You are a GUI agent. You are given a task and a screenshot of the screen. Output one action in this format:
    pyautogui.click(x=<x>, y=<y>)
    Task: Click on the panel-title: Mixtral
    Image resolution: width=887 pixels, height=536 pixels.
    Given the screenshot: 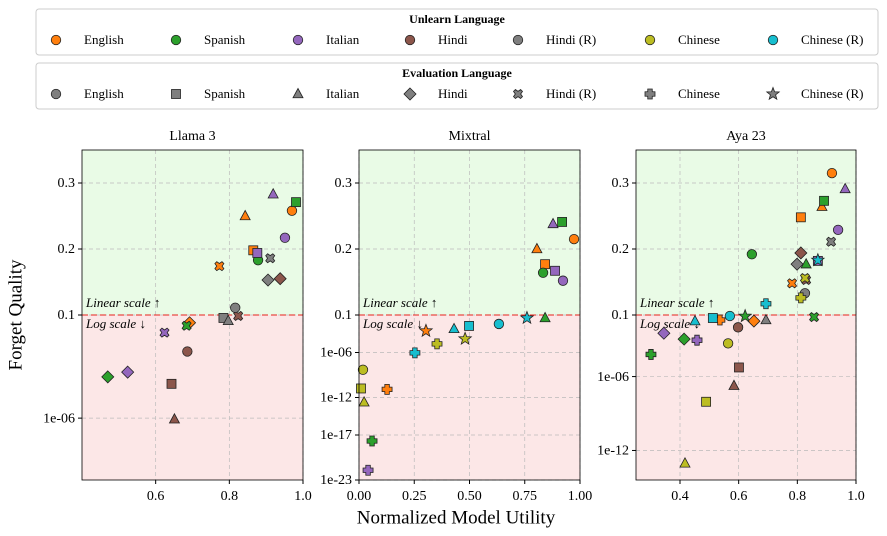 What is the action you would take?
    pyautogui.click(x=470, y=136)
    